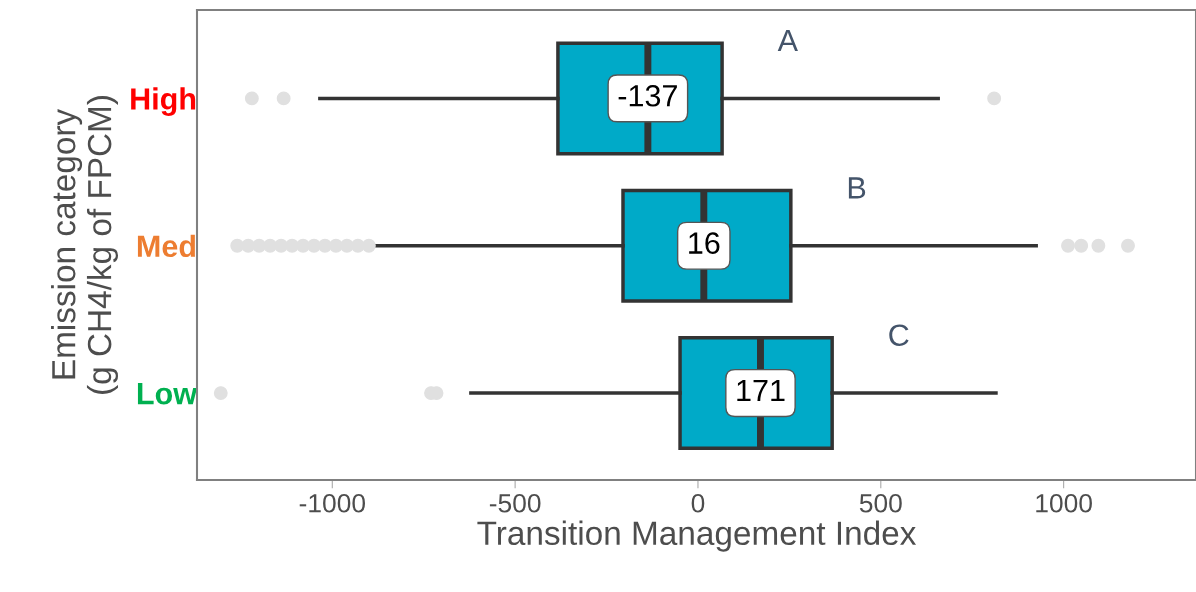  What do you see at coordinates (85, 245) in the screenshot?
I see `y-axis-title: Emission category (g CH4/kg of FPCM)` at bounding box center [85, 245].